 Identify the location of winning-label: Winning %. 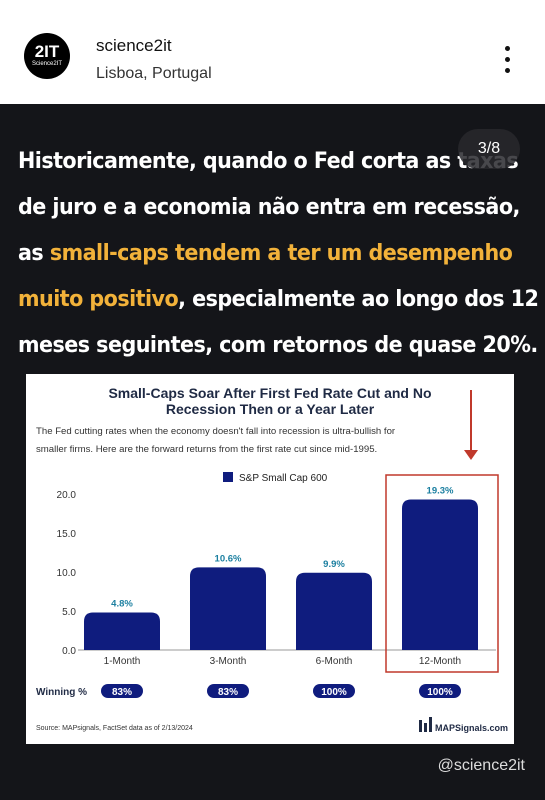
(61, 692).